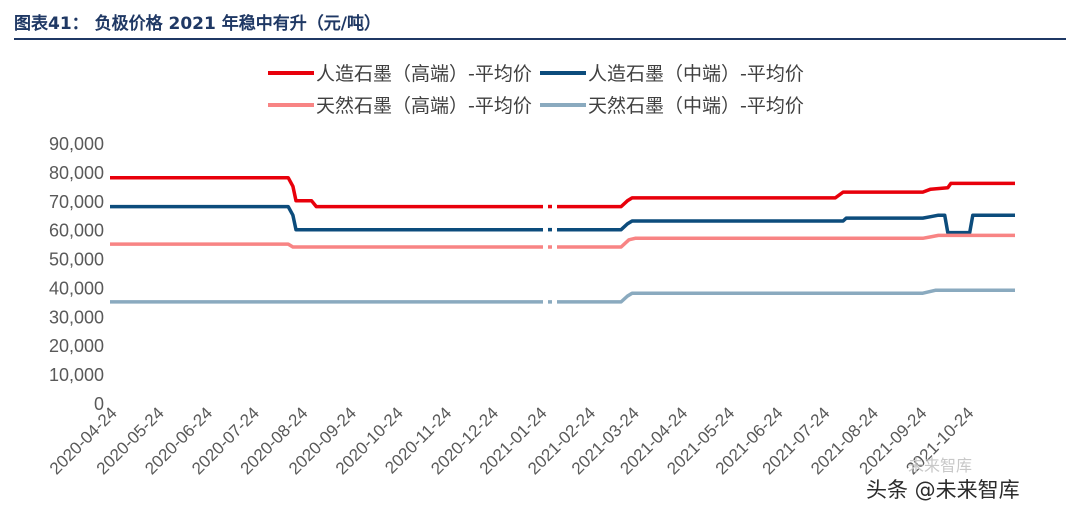 This screenshot has width=1080, height=513. What do you see at coordinates (424, 74) in the screenshot?
I see `legend-label: 人造石墨（高端）-平均价` at bounding box center [424, 74].